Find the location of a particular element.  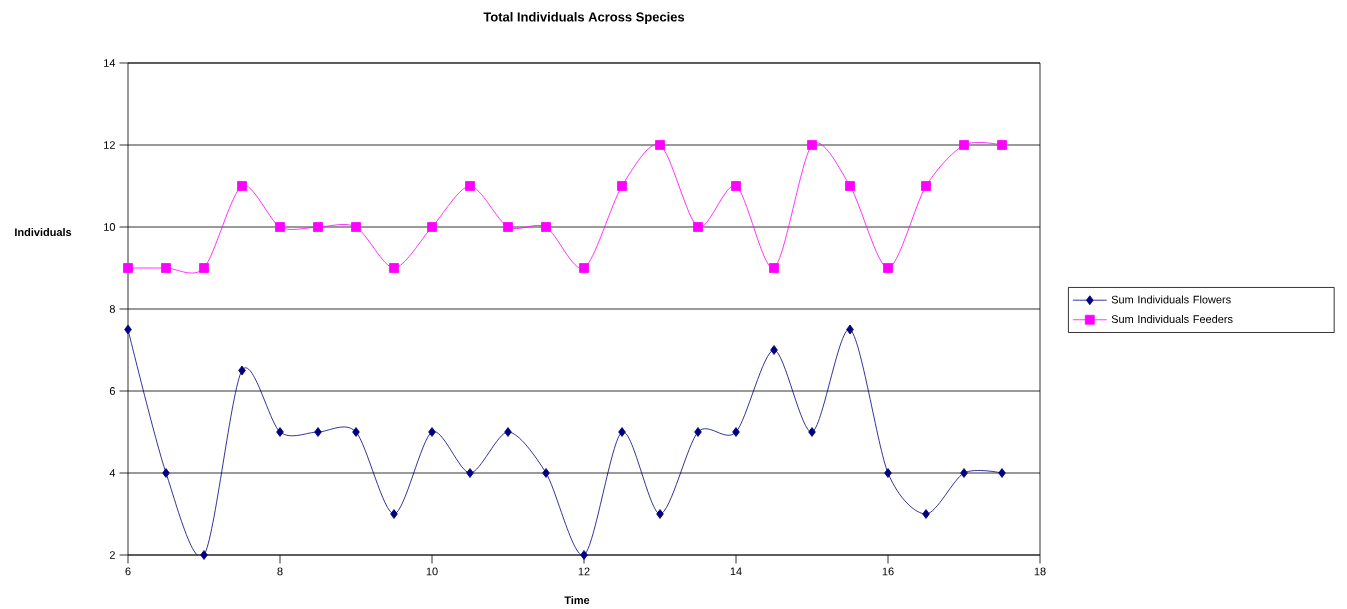

y-tick-label: 6 is located at coordinates (112, 391).